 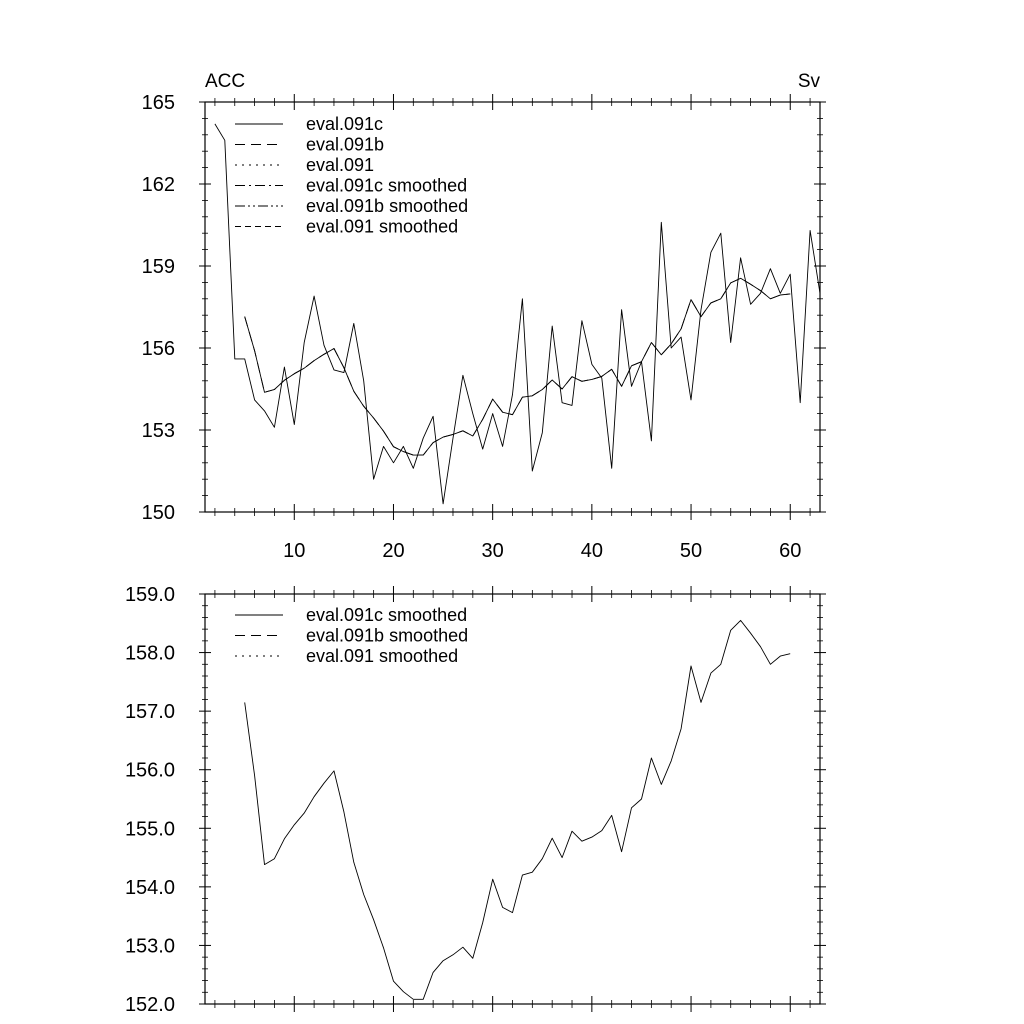 I want to click on top-ytick-label: 150, so click(x=158, y=513).